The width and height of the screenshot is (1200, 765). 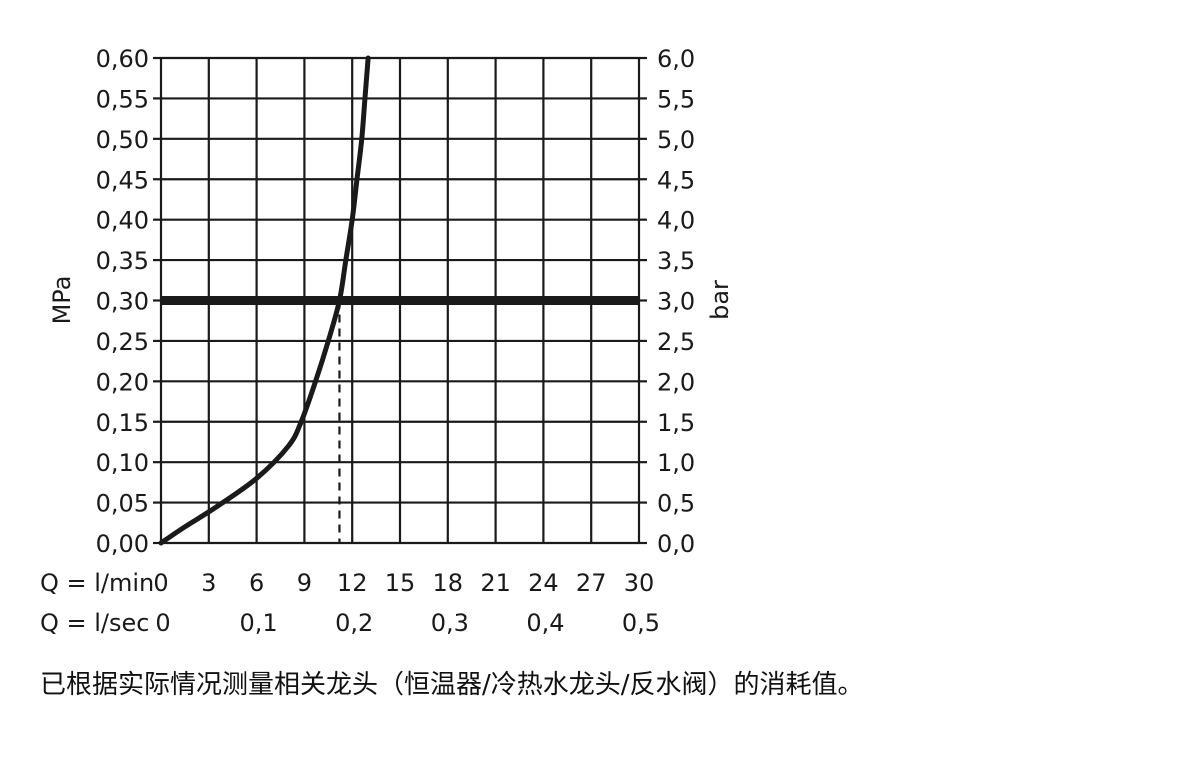 I want to click on x-ticks-lmin: 0 3 6 9 12 15 18 21 24 27 30, so click(x=403, y=583).